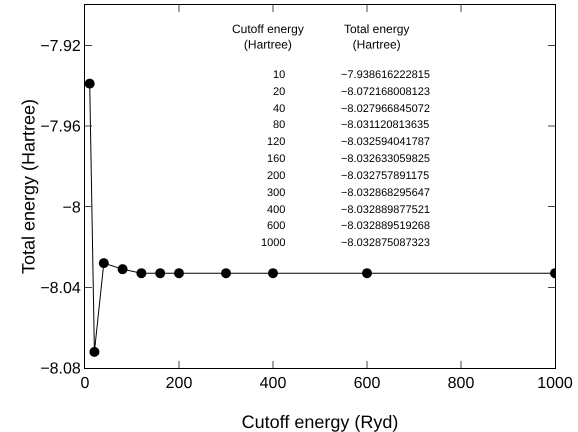  I want to click on x-tick-label: 600, so click(367, 383).